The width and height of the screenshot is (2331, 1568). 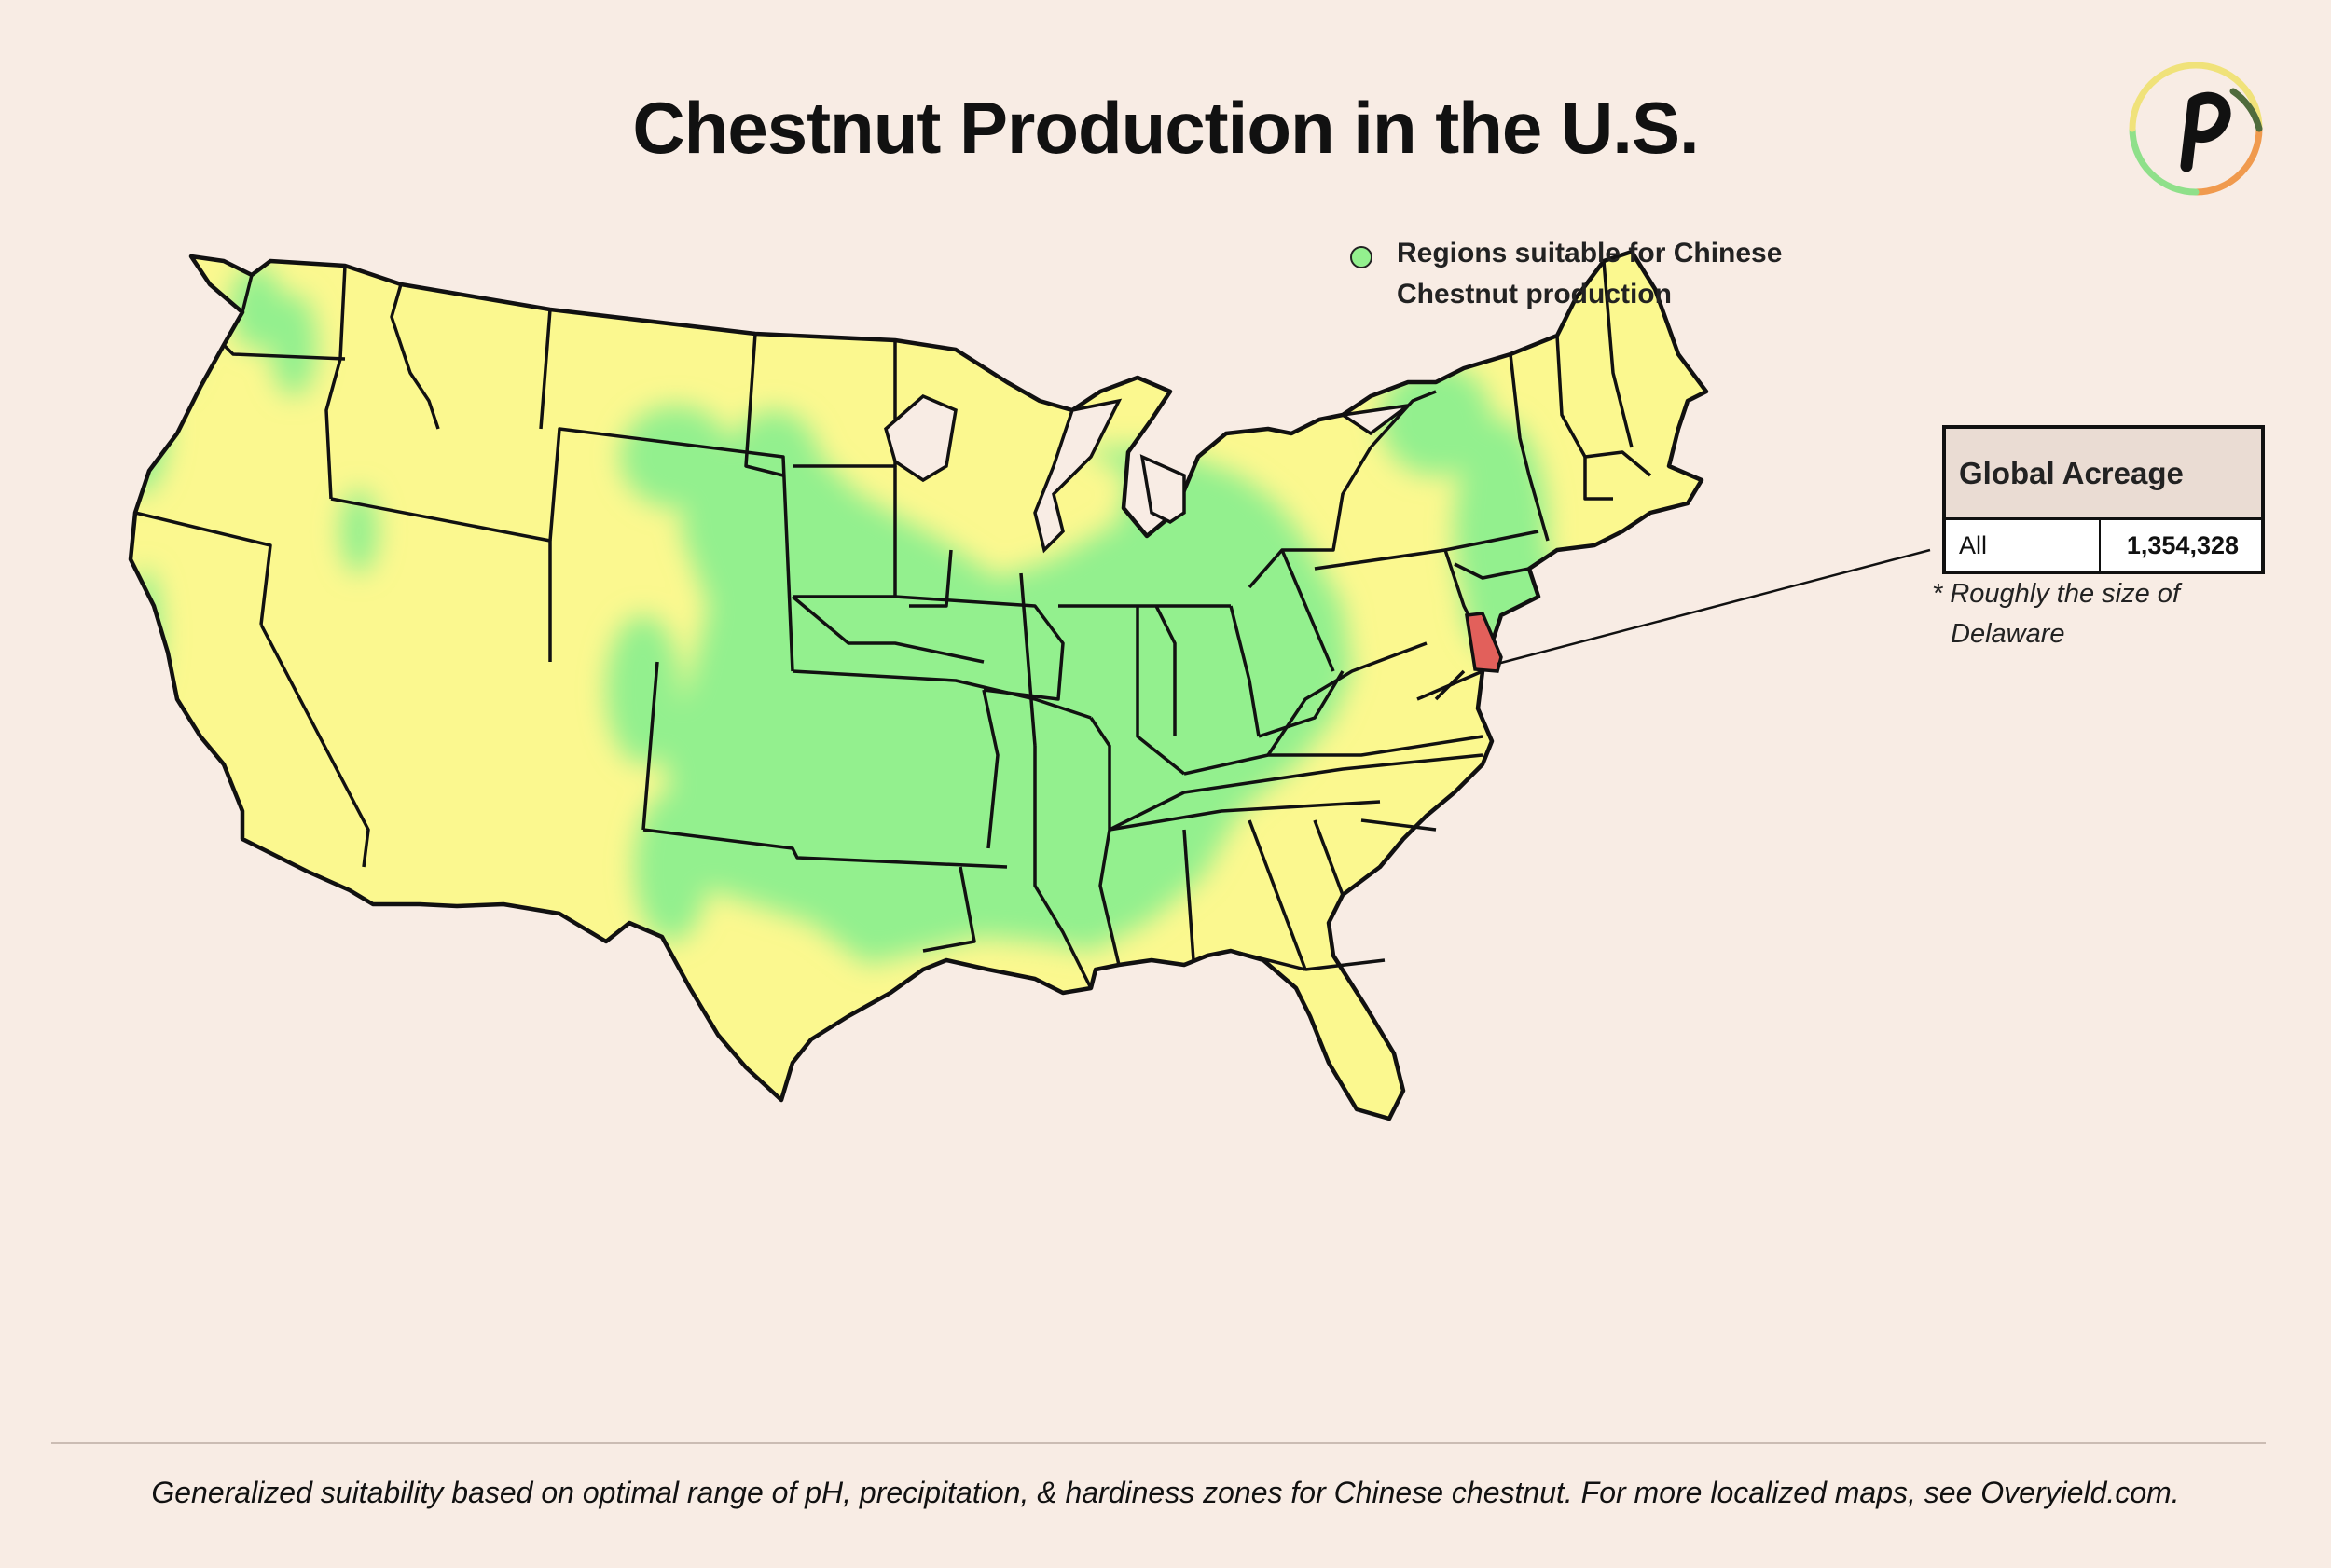 What do you see at coordinates (2056, 594) in the screenshot?
I see `note-line-1: * Roughly the size of` at bounding box center [2056, 594].